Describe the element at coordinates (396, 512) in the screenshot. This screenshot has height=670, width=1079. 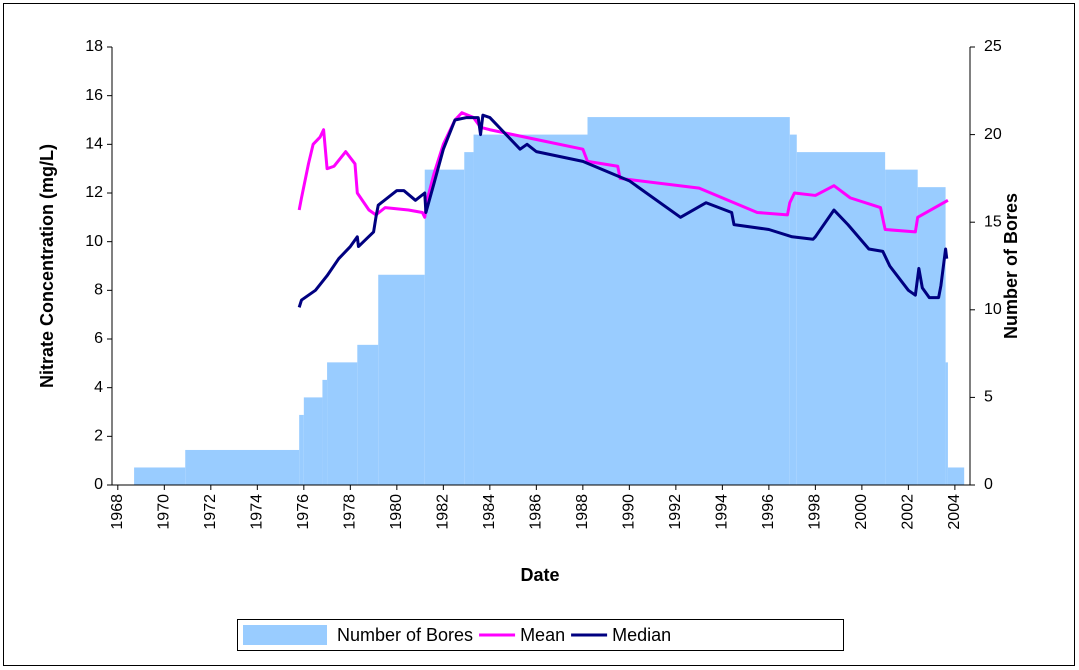
I see `x-tick-label: 1980` at that location.